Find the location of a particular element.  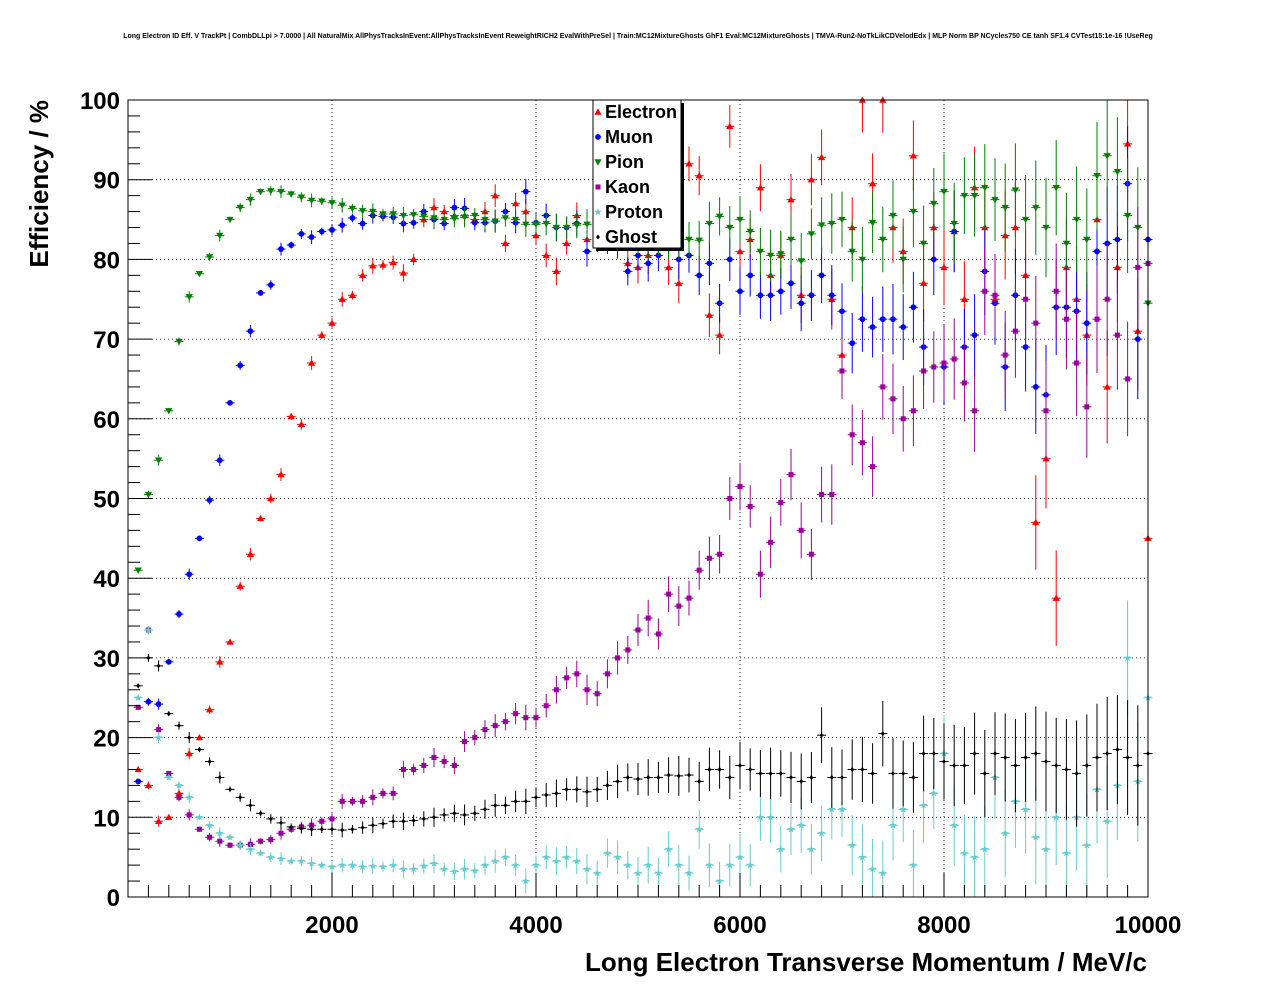

y-tick-label: 20 is located at coordinates (106, 739).